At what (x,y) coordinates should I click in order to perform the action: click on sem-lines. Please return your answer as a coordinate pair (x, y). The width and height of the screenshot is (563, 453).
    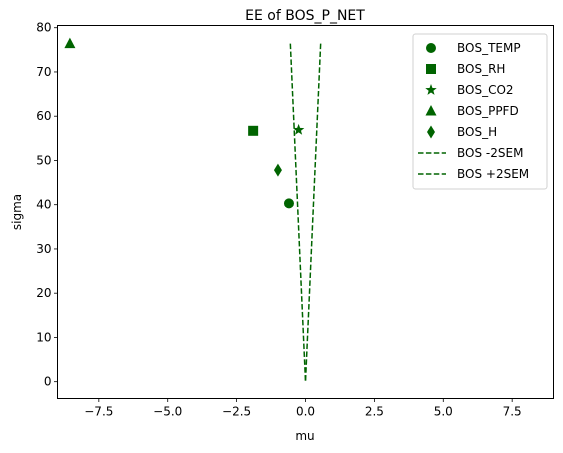
    Looking at the image, I should click on (305, 212).